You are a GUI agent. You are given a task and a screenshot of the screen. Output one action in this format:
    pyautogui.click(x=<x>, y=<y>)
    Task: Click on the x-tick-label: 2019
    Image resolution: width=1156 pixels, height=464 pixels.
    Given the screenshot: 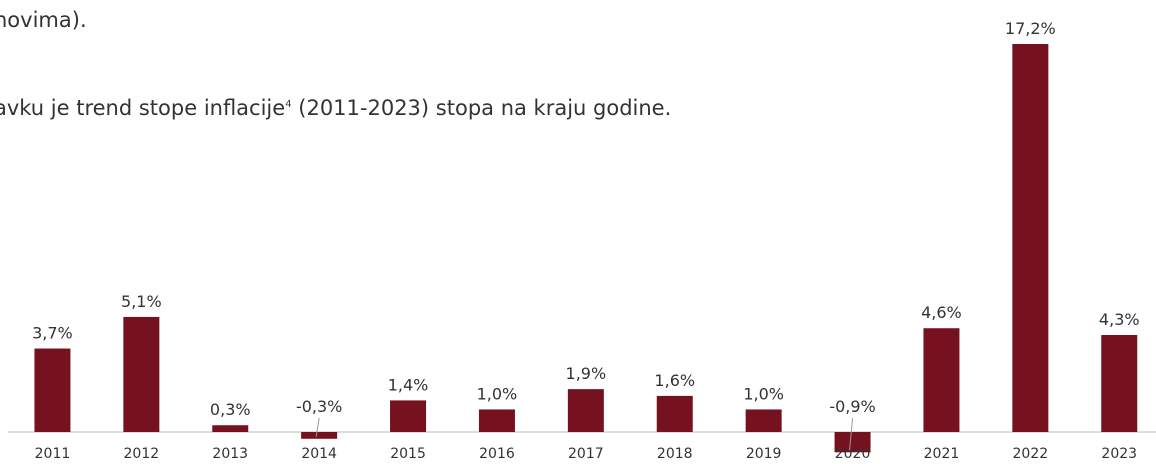 What is the action you would take?
    pyautogui.click(x=764, y=454)
    